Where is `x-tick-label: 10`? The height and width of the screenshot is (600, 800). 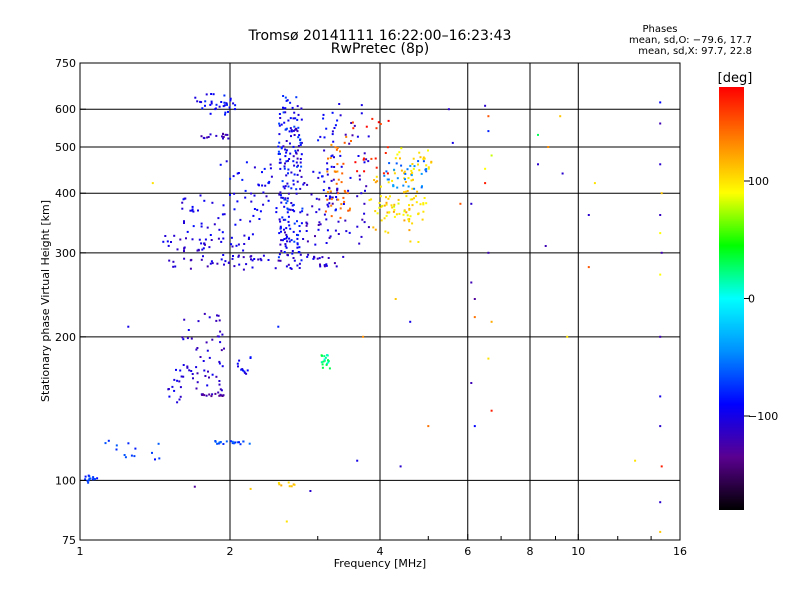
x-tick-label: 10 is located at coordinates (578, 551).